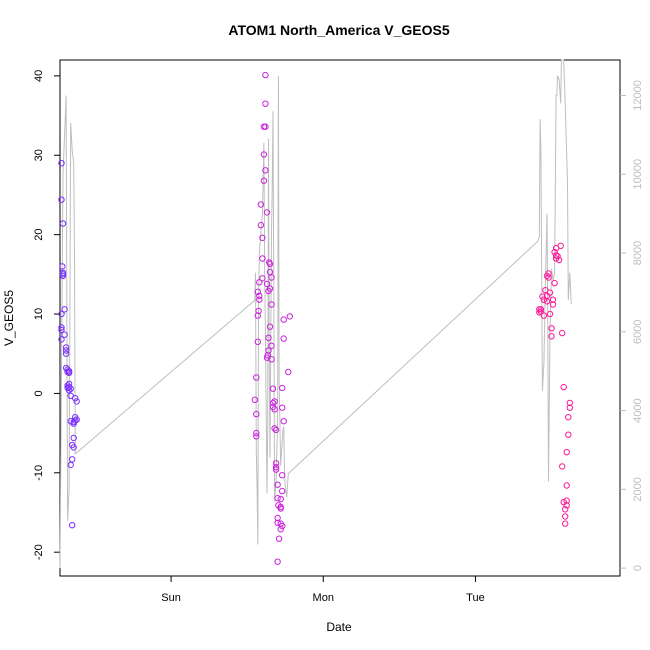 The height and width of the screenshot is (650, 650). I want to click on x-tick-label: Tue, so click(475, 598).